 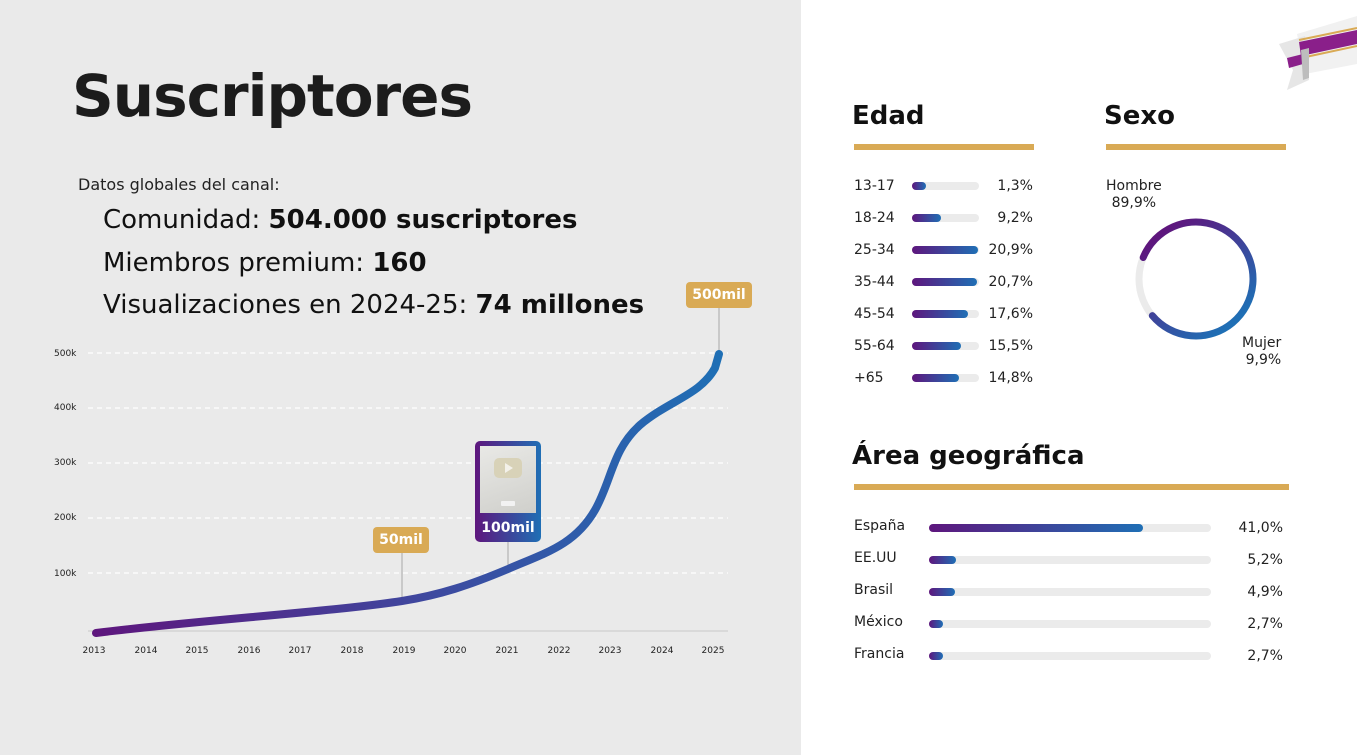 I want to click on age-row-label: 45-54, so click(x=874, y=314).